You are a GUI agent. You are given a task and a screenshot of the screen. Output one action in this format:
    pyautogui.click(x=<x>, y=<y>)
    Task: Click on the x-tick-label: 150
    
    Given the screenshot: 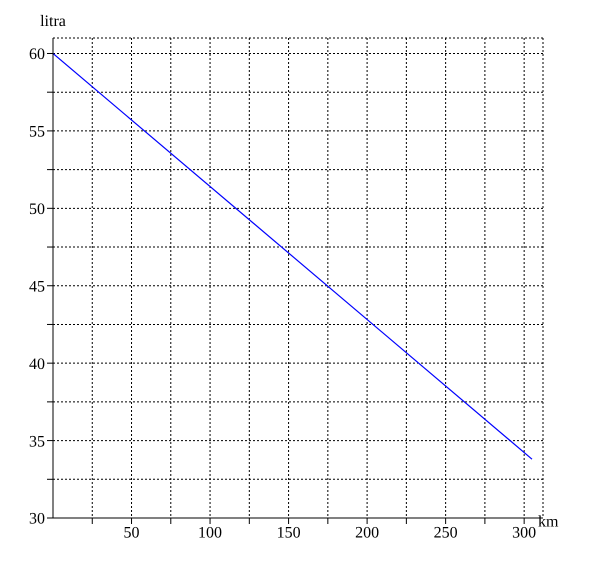 What is the action you would take?
    pyautogui.click(x=288, y=533)
    